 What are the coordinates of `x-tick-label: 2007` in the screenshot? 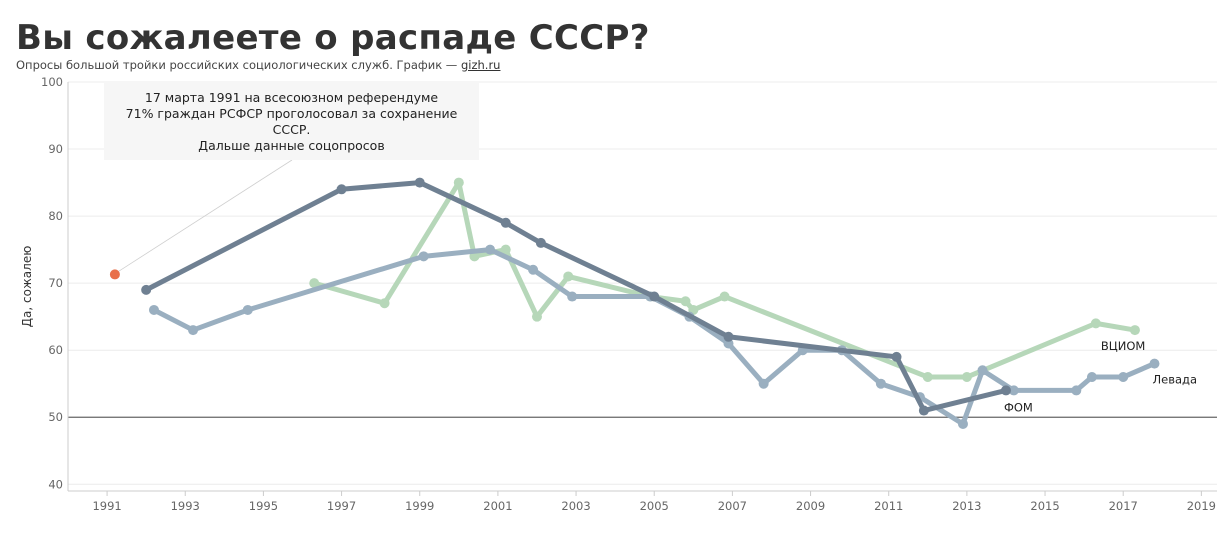 It's located at (732, 506).